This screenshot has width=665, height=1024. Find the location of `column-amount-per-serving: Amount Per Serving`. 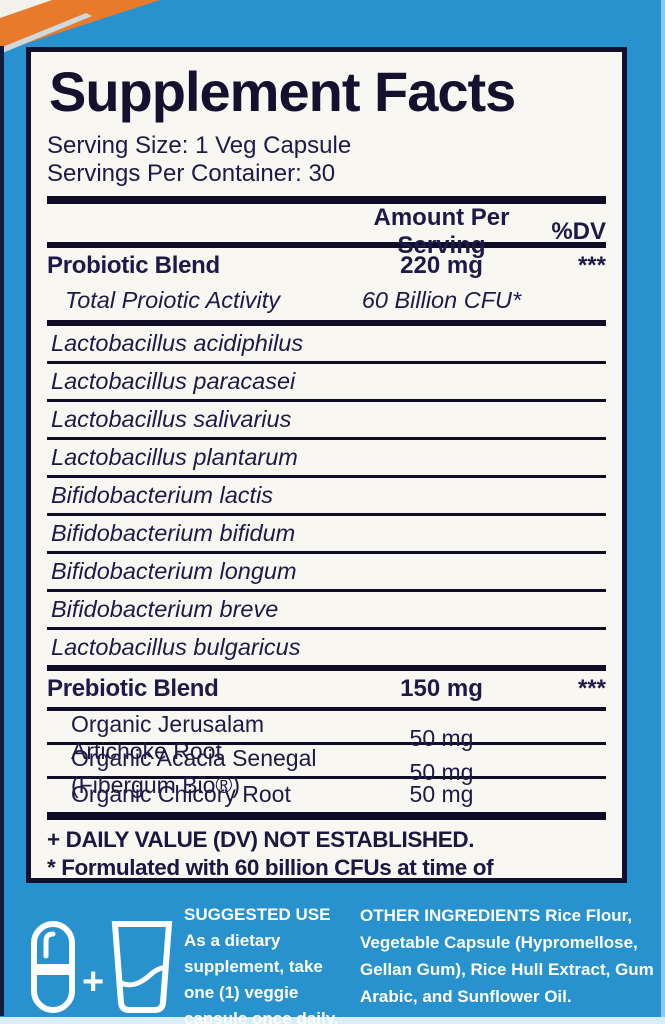

column-amount-per-serving: Amount Per Serving is located at coordinates (441, 231).